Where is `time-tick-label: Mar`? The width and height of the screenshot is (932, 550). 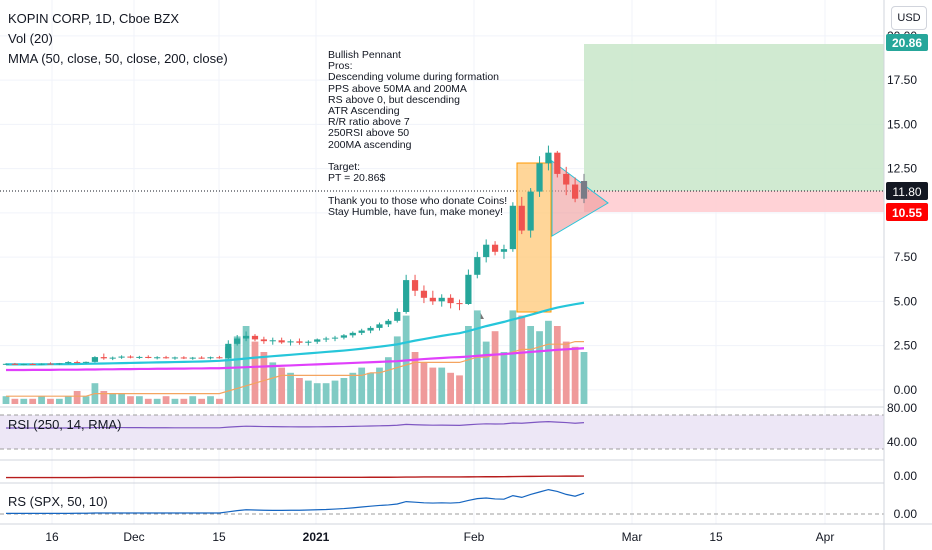
time-tick-label: Mar is located at coordinates (632, 537).